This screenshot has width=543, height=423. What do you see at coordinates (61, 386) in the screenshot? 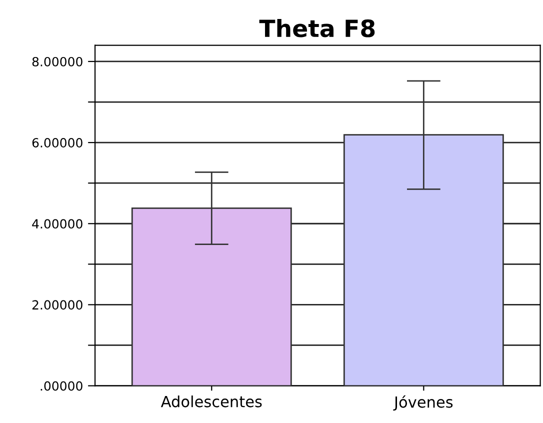
I see `y-tick-label: .00000` at bounding box center [61, 386].